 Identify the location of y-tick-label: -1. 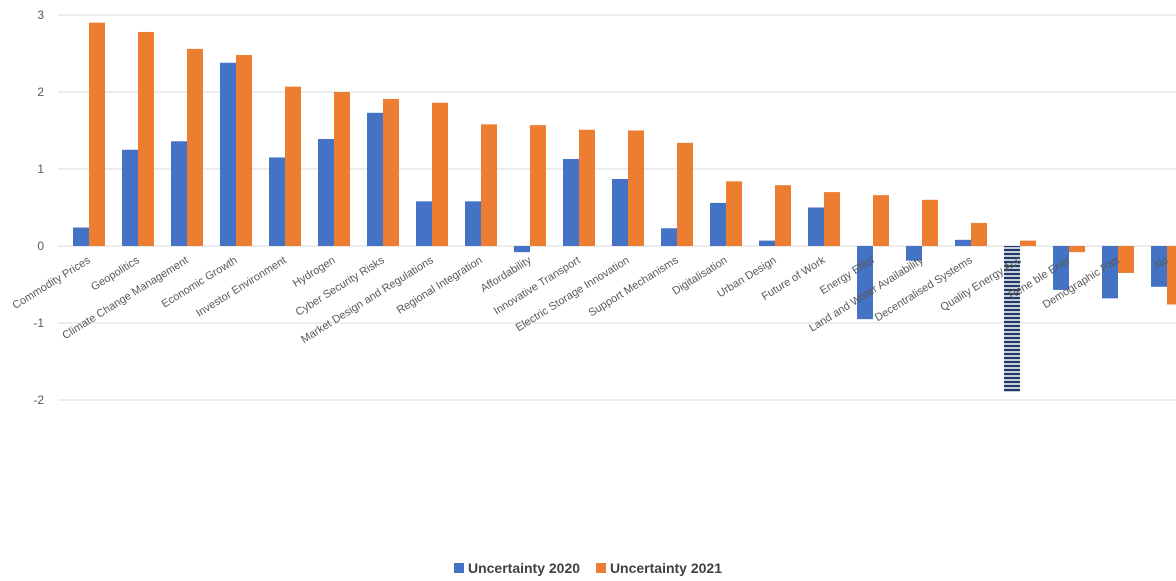
(38, 323).